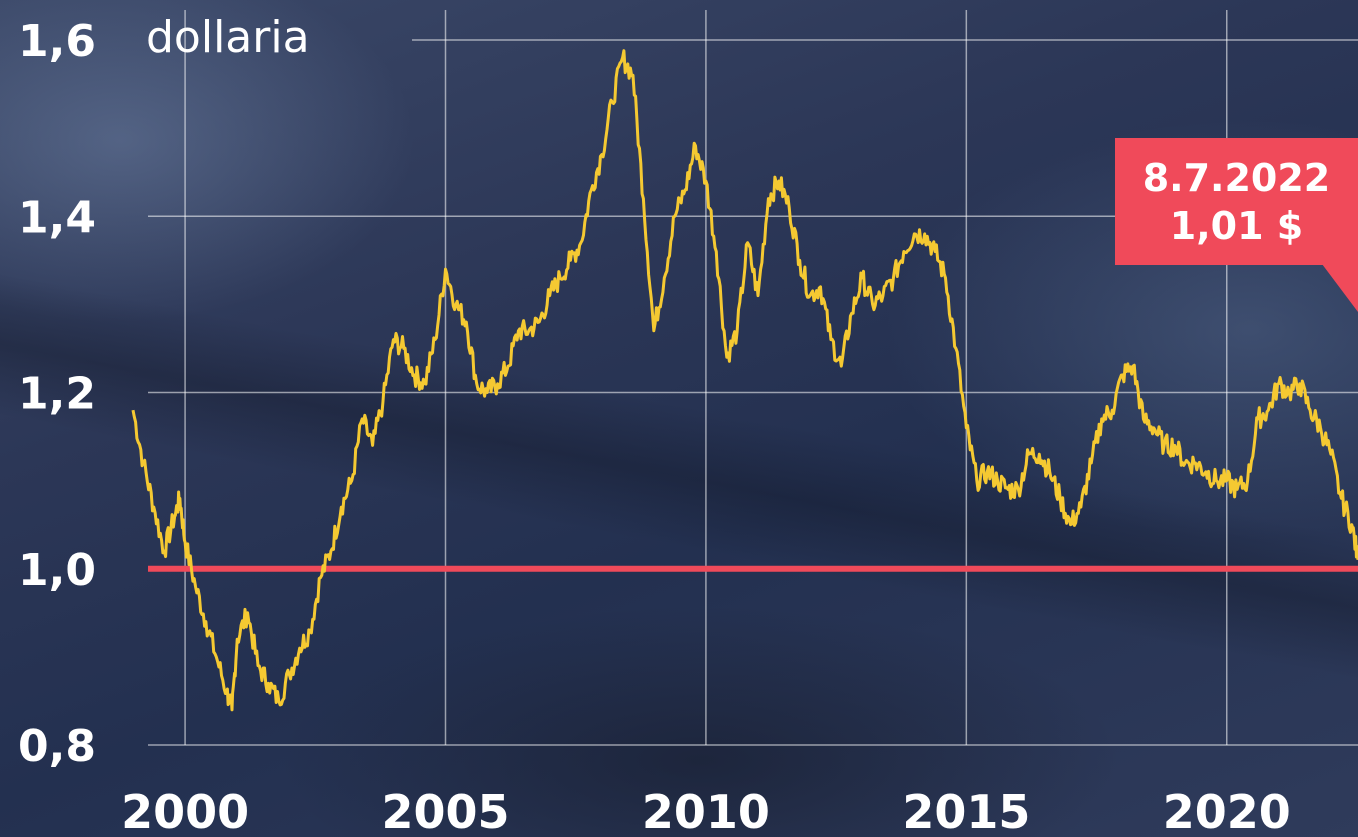 Image resolution: width=1358 pixels, height=837 pixels. What do you see at coordinates (1236, 201) in the screenshot?
I see `last-value-callout: 8.7.2022 1,01 $` at bounding box center [1236, 201].